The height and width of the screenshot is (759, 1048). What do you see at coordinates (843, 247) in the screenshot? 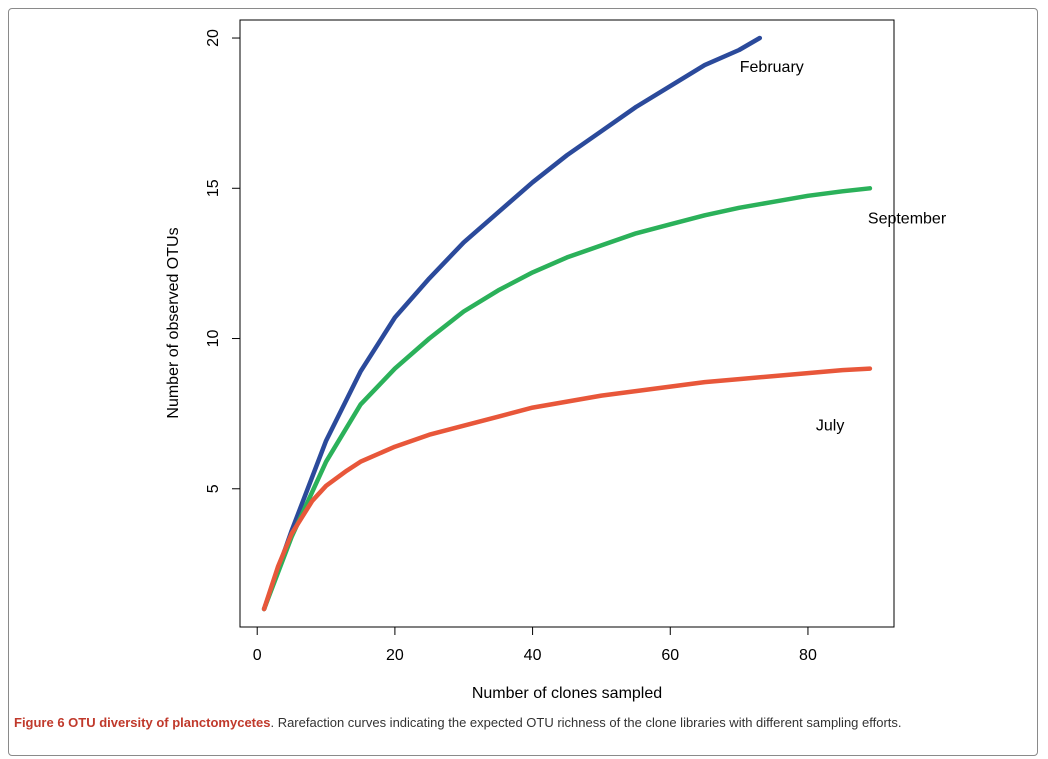
I see `series-labels: February September July` at bounding box center [843, 247].